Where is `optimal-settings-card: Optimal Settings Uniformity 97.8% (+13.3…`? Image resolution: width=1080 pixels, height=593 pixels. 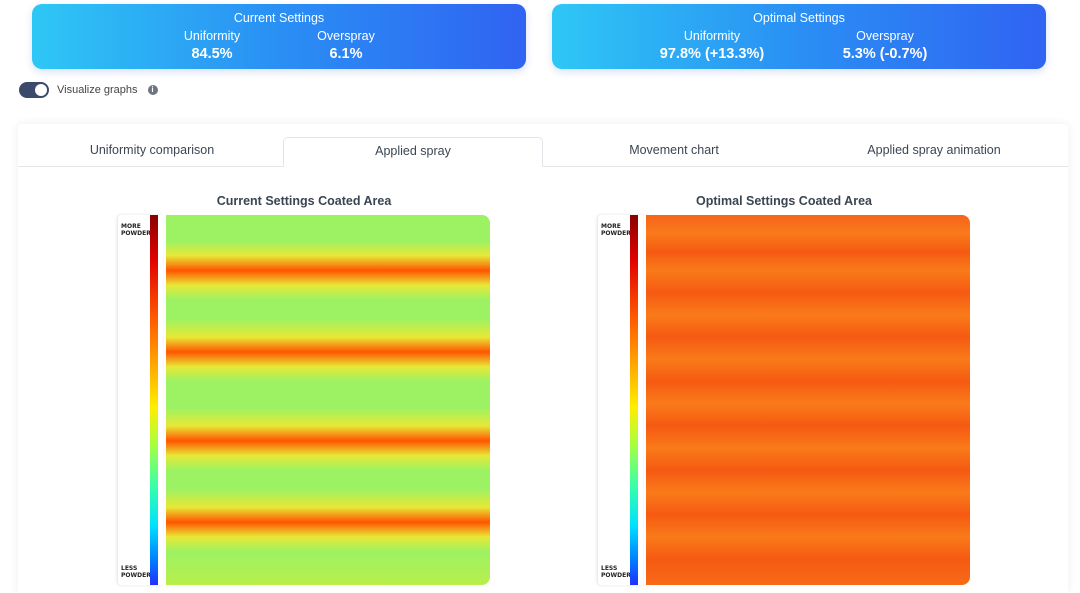
optimal-settings-card: Optimal Settings Uniformity 97.8% (+13.3… is located at coordinates (799, 36).